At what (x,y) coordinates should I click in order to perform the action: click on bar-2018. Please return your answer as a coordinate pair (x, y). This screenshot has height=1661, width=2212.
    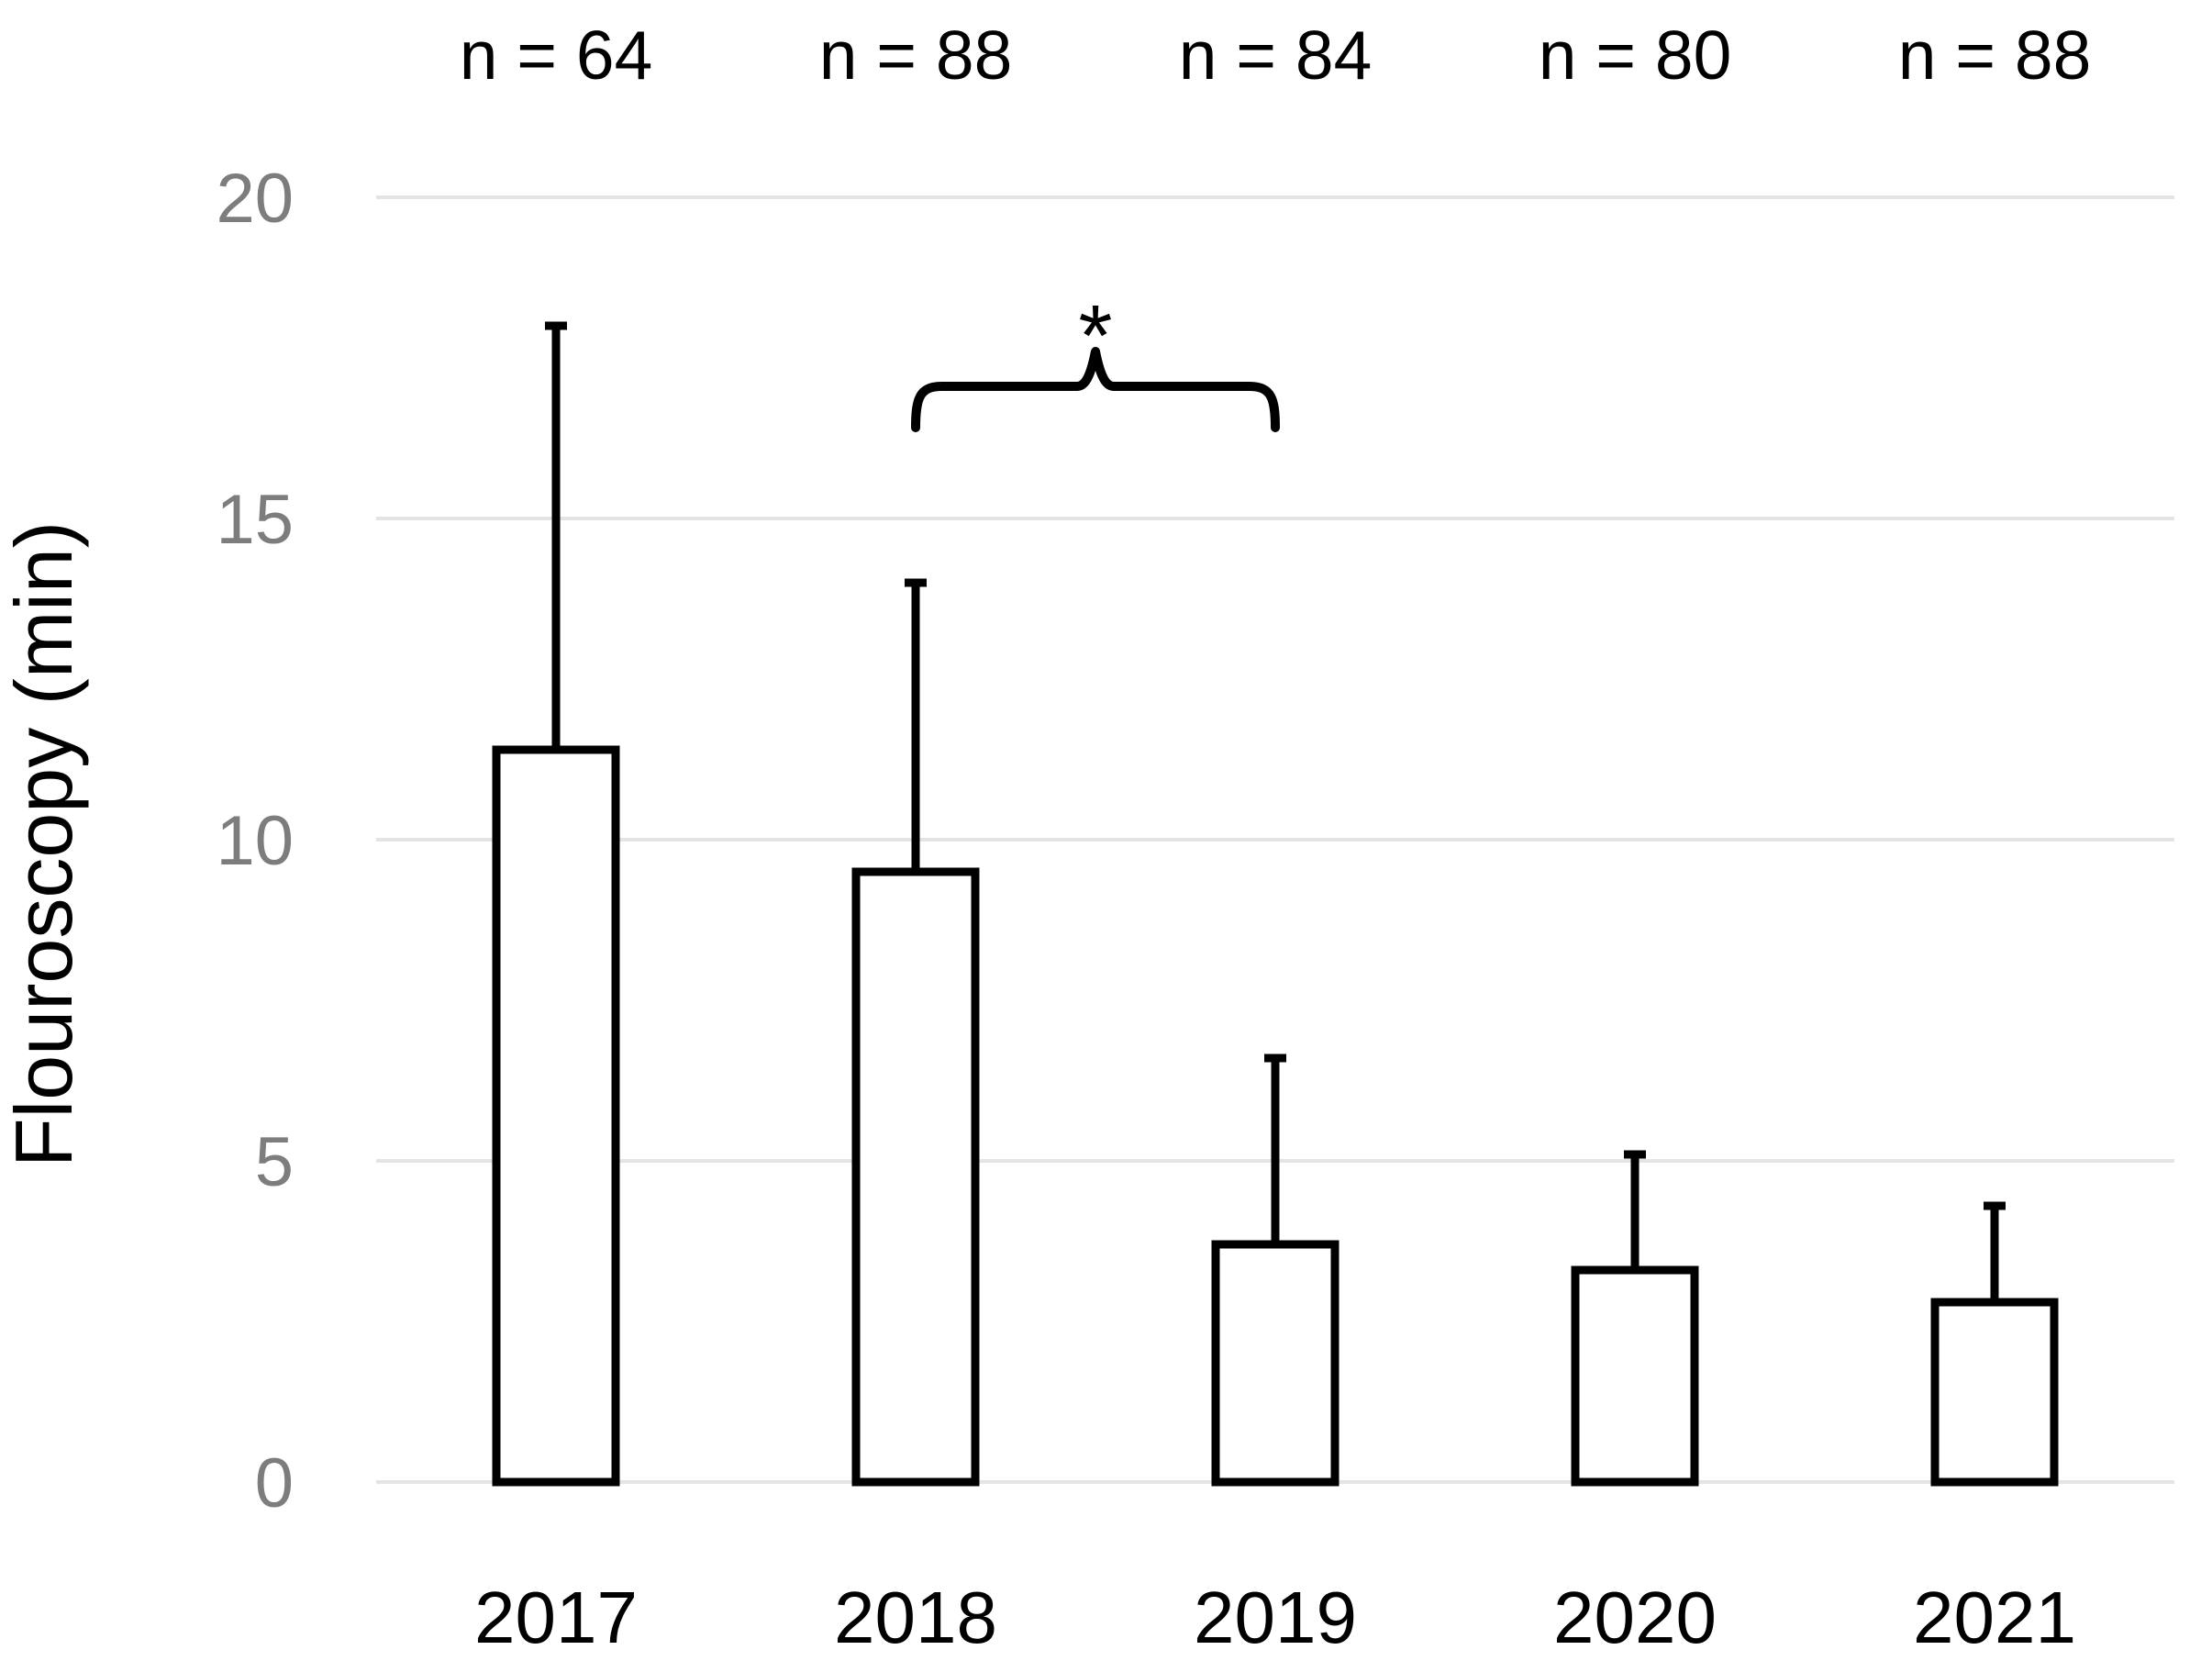
    Looking at the image, I should click on (915, 1177).